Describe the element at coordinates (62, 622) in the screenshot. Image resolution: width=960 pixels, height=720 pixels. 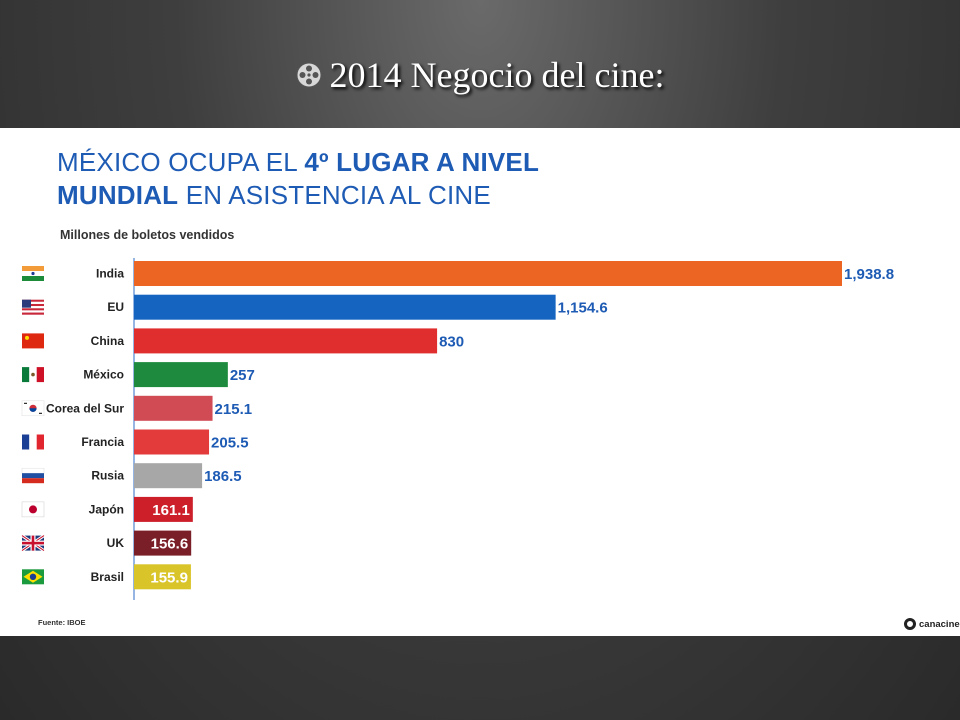
I see `source-note: Fuente: IBOE` at that location.